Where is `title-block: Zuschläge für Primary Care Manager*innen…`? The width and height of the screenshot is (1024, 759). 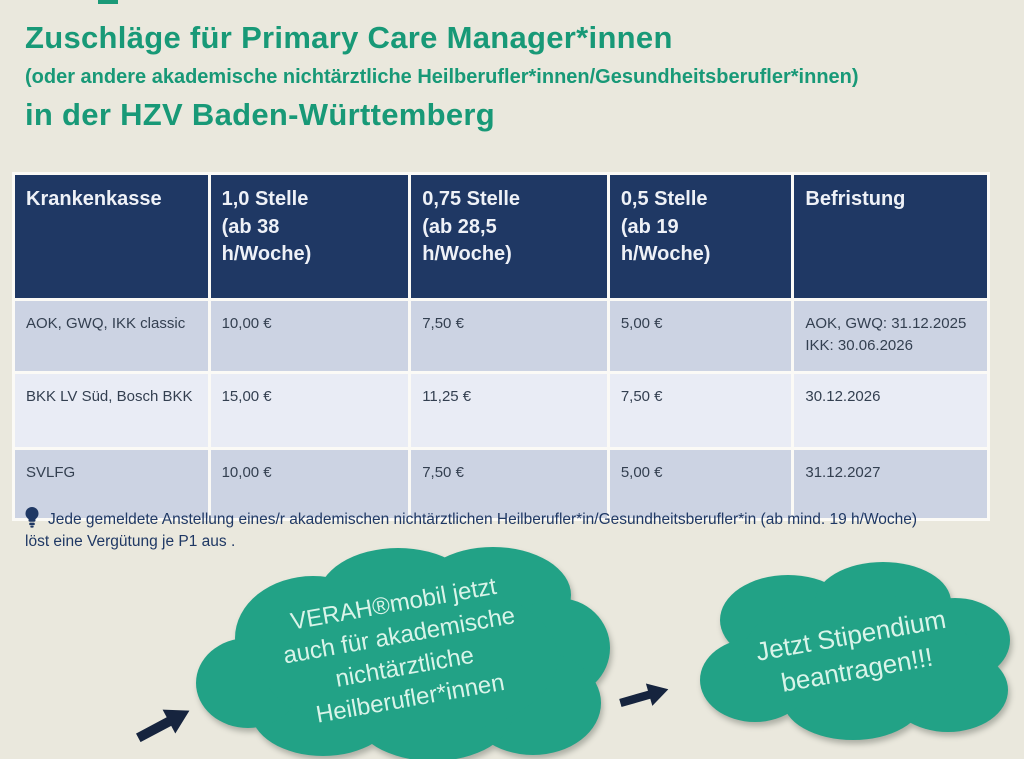
title-block: Zuschläge für Primary Care Manager*innen… is located at coordinates (442, 76).